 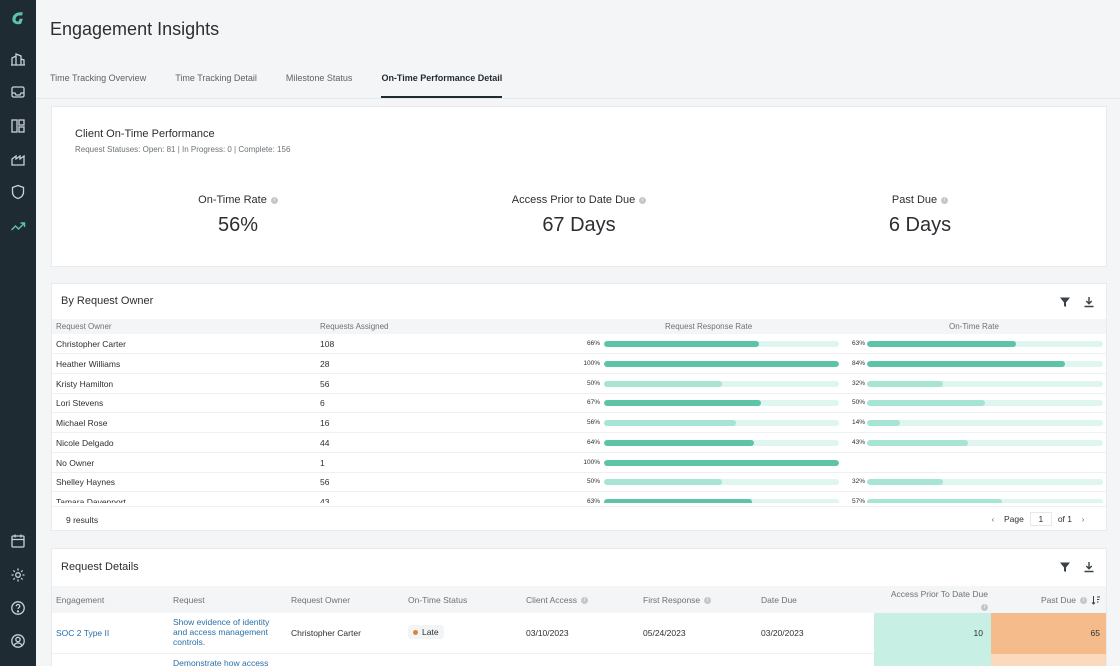 I want to click on layout-icon, so click(x=18, y=126).